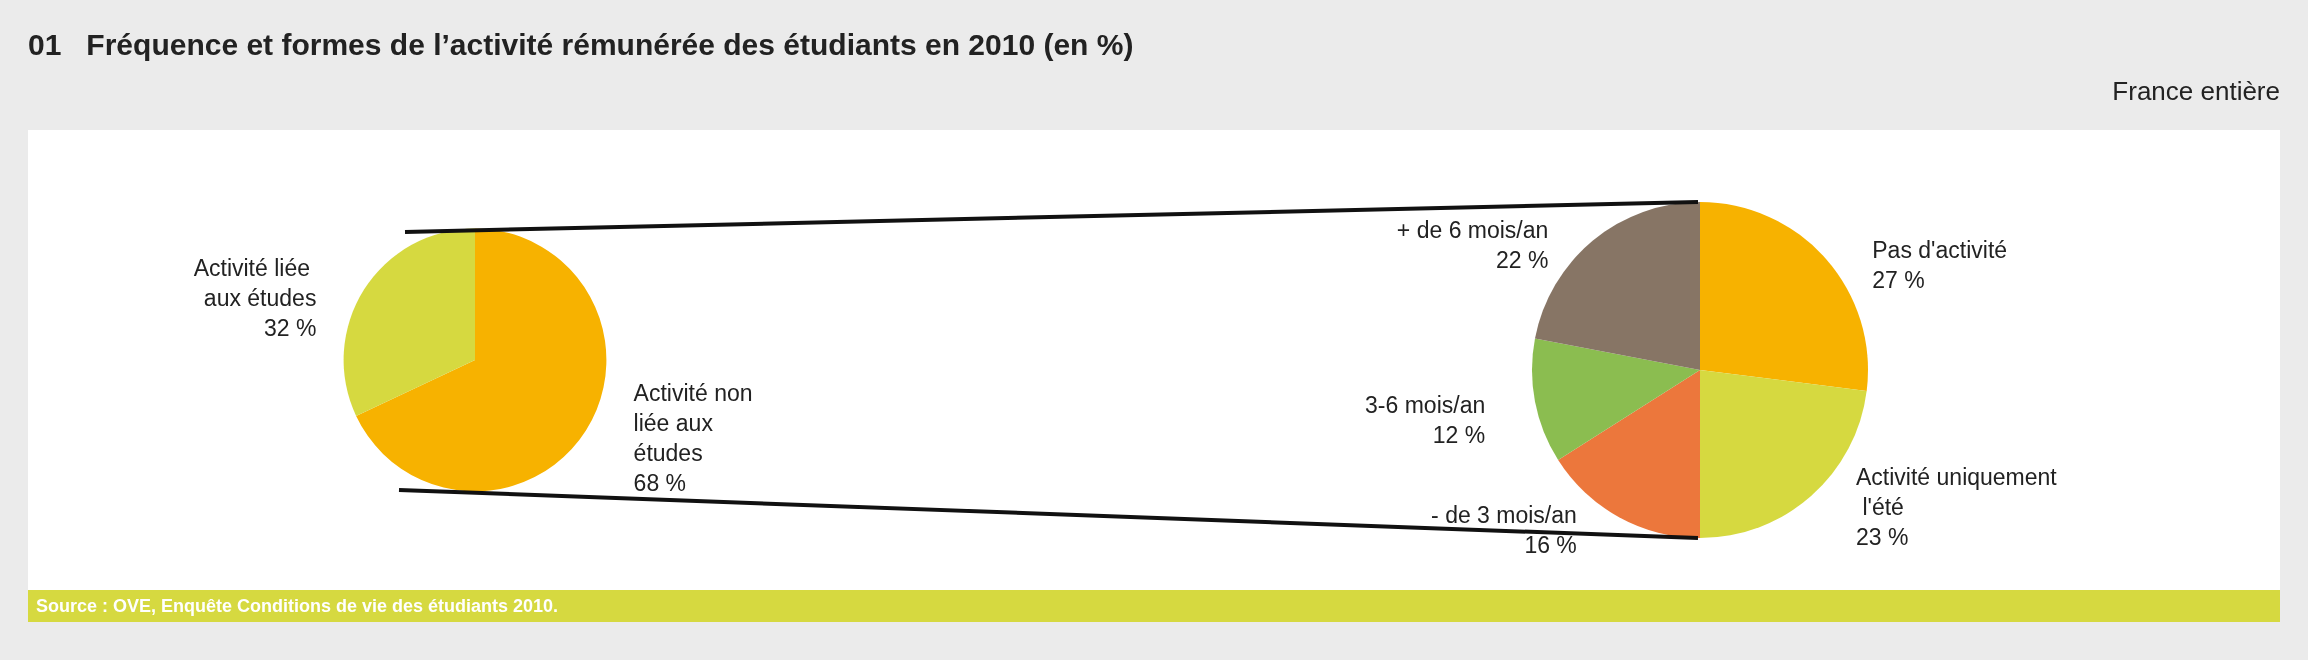 The width and height of the screenshot is (2308, 660). I want to click on data-label: 27 %, so click(1898, 279).